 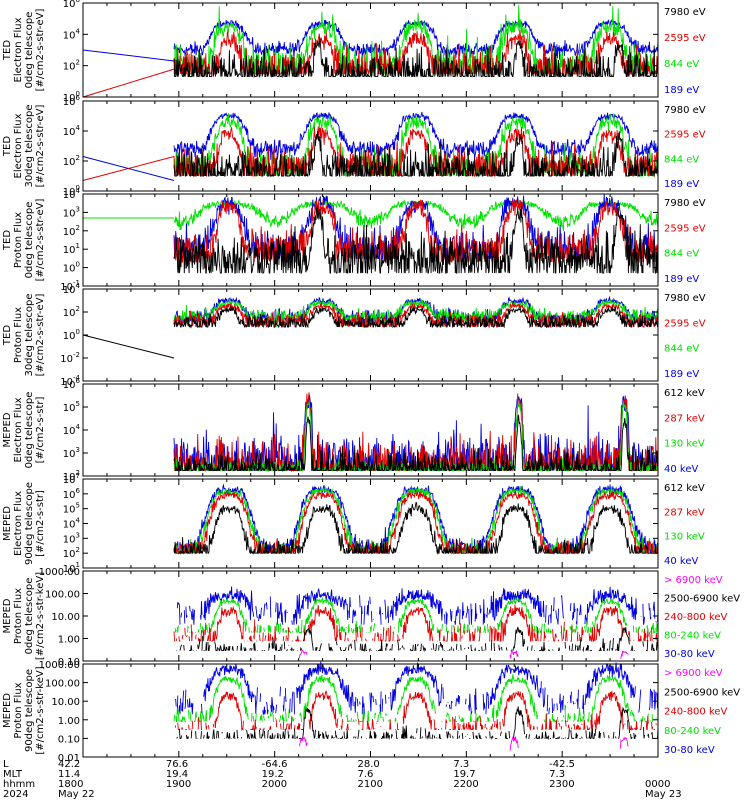 What do you see at coordinates (65, 702) in the screenshot?
I see `y-tick-label: 10.00` at bounding box center [65, 702].